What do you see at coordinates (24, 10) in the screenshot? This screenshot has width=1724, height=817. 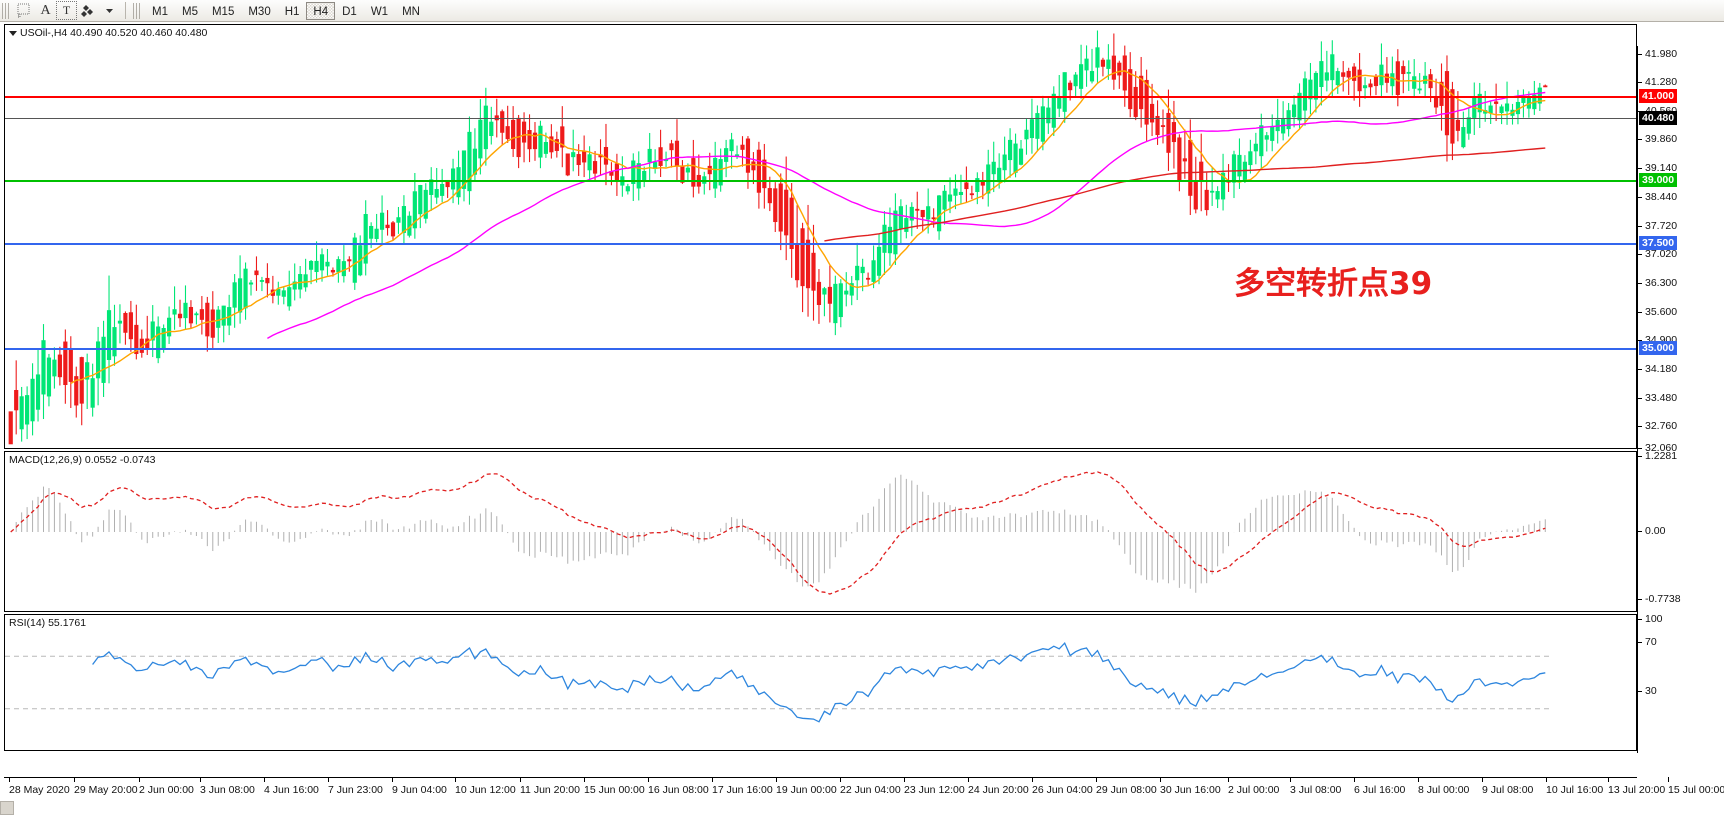 I see `crosshair-icon: F` at bounding box center [24, 10].